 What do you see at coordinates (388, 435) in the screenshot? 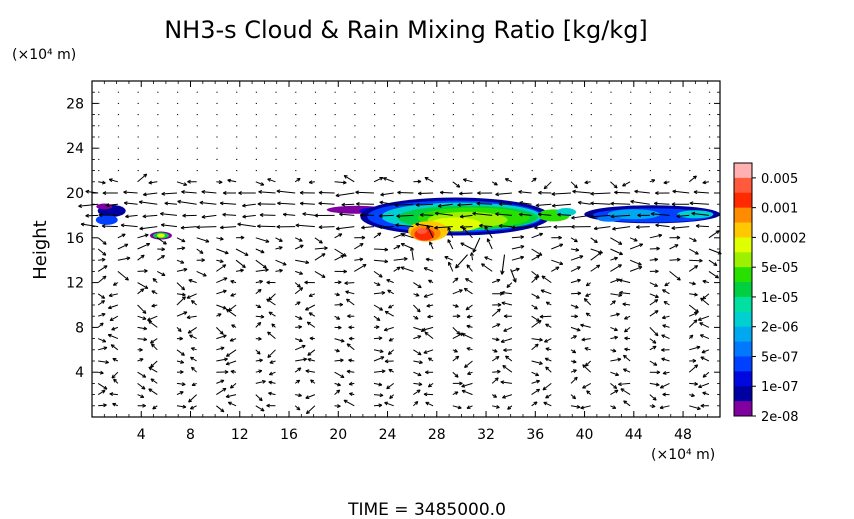
I see `x-tick-label: 24` at bounding box center [388, 435].